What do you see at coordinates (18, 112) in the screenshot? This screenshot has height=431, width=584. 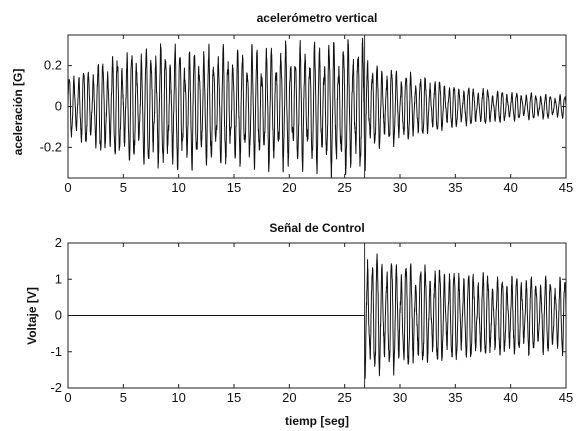 I see `y-axis-label-accelerometer: aceleración [G]` at bounding box center [18, 112].